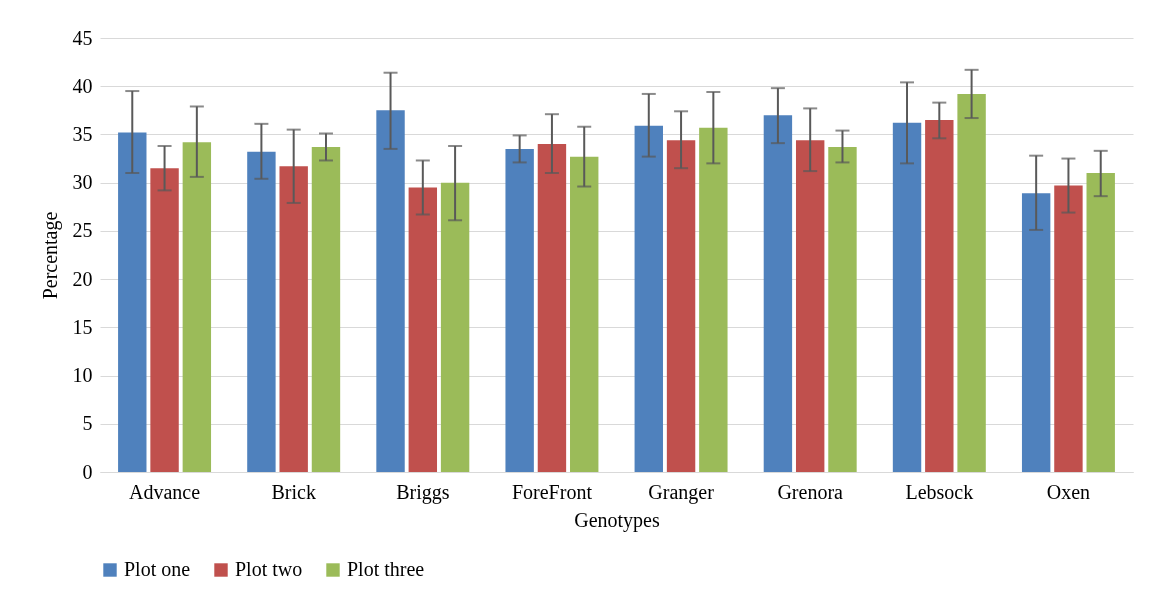 This screenshot has width=1151, height=615. Describe the element at coordinates (617, 520) in the screenshot. I see `x-axis-title: Genotypes` at that location.